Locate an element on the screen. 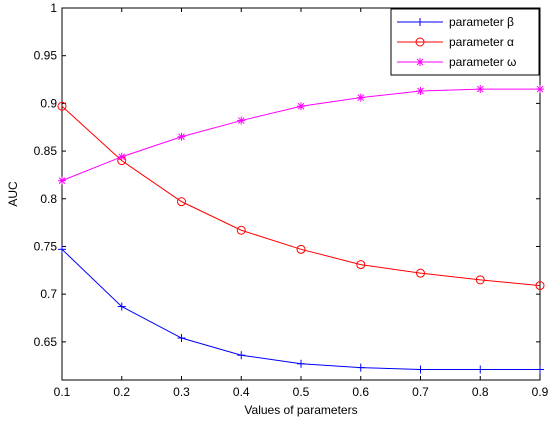 This screenshot has height=427, width=550. y-tick-label: 1 is located at coordinates (53, 8).